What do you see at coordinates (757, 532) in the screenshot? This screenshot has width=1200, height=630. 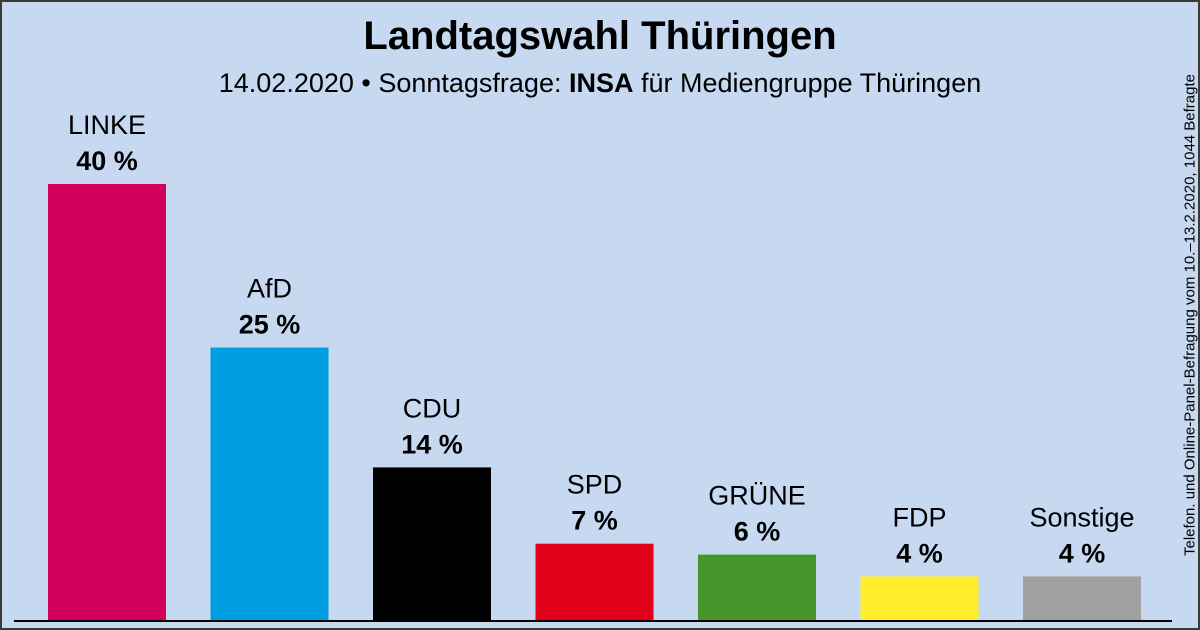 I see `value-label-gr-ne: 6 %` at bounding box center [757, 532].